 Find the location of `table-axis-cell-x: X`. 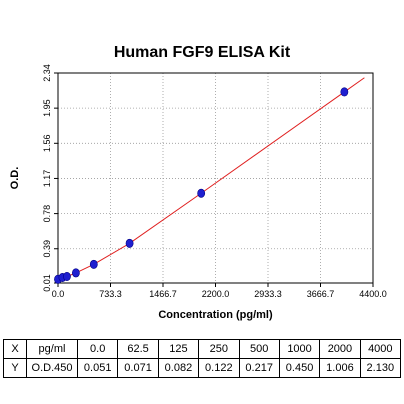

table-axis-cell-x: X is located at coordinates (15, 349).